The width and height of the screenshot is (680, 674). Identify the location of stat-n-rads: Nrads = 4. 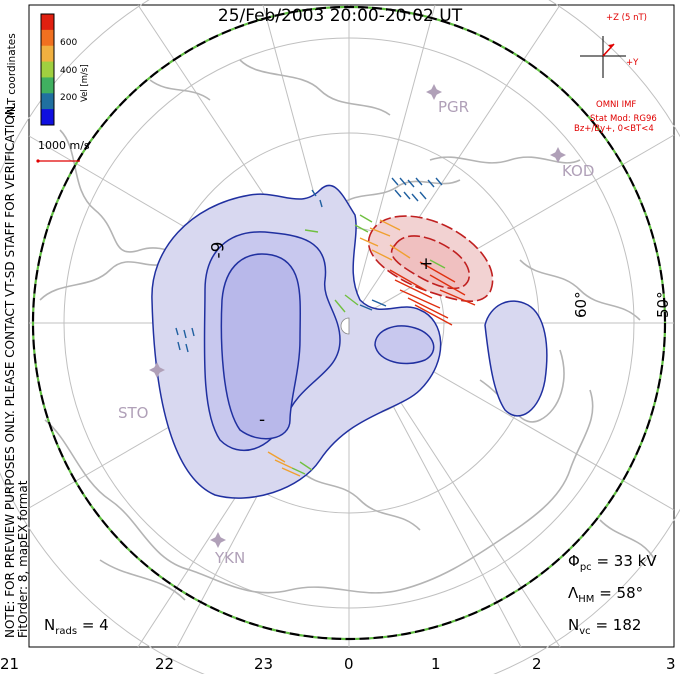
(76, 626).